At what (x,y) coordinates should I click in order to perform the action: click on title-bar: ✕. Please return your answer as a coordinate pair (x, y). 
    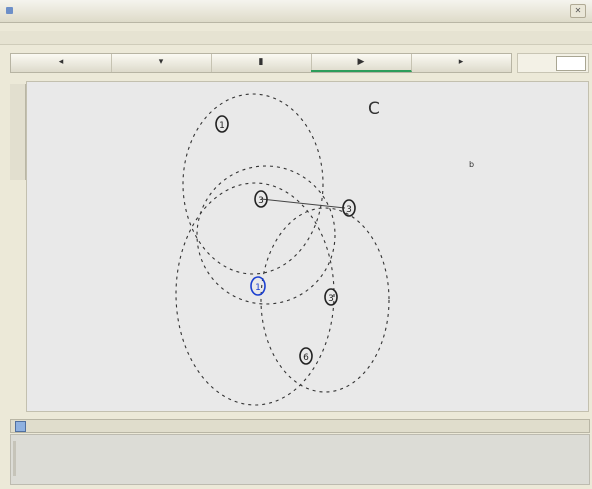
    Looking at the image, I should click on (296, 11).